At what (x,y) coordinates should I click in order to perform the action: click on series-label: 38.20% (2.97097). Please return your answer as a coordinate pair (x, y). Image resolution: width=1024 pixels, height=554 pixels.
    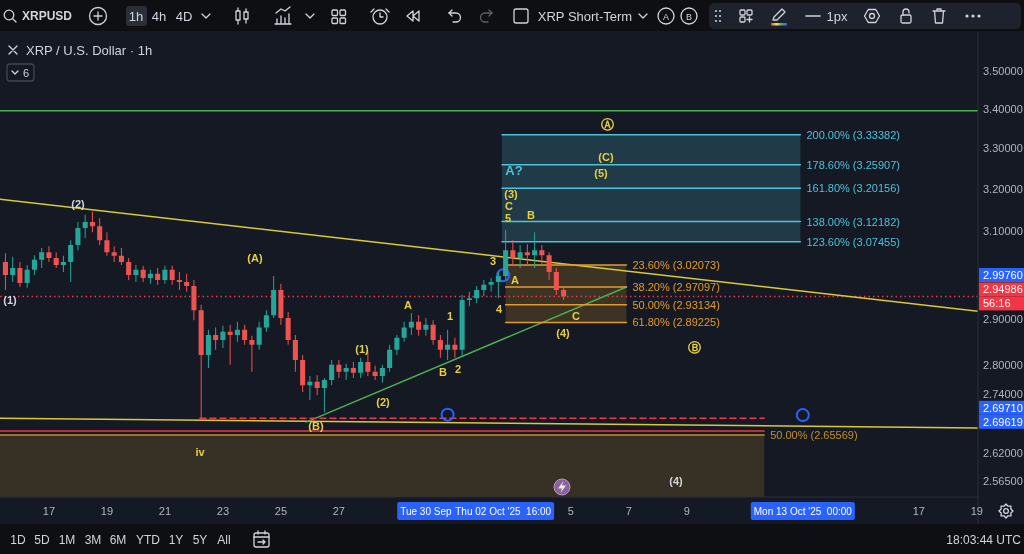
    Looking at the image, I should click on (676, 286).